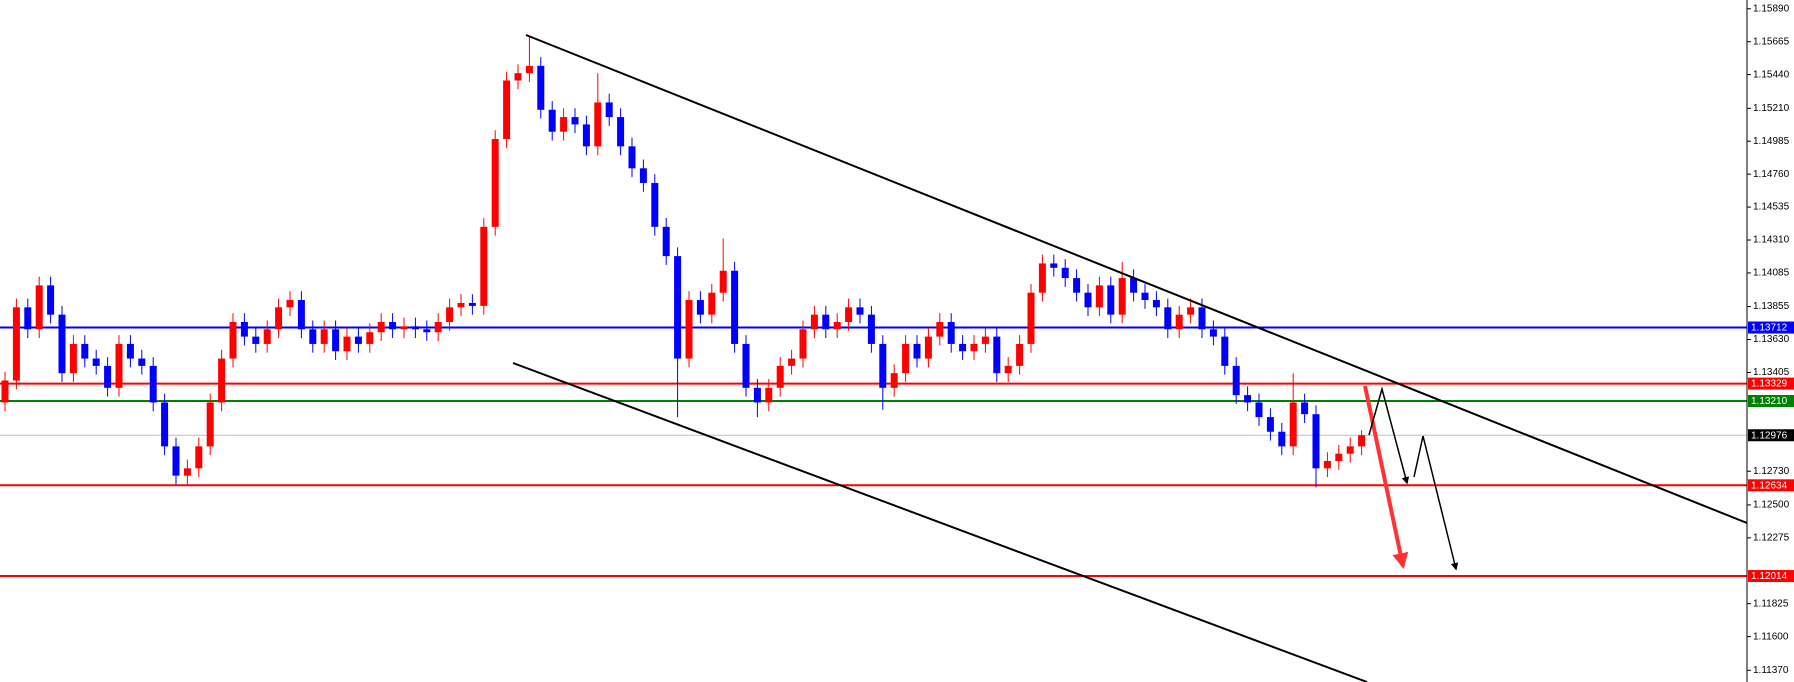 This screenshot has width=1794, height=682. I want to click on y-tick-label: 1.13405, so click(1771, 372).